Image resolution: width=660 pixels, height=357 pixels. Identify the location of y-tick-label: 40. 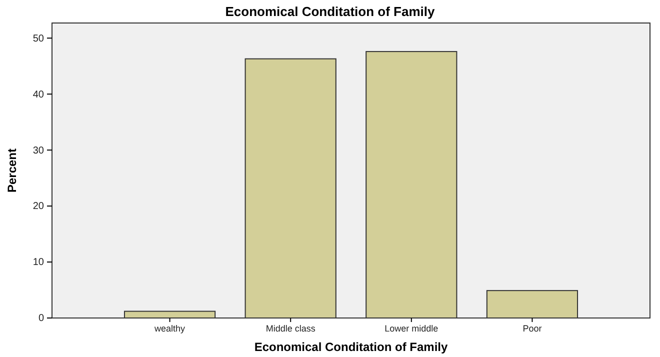
(38, 94).